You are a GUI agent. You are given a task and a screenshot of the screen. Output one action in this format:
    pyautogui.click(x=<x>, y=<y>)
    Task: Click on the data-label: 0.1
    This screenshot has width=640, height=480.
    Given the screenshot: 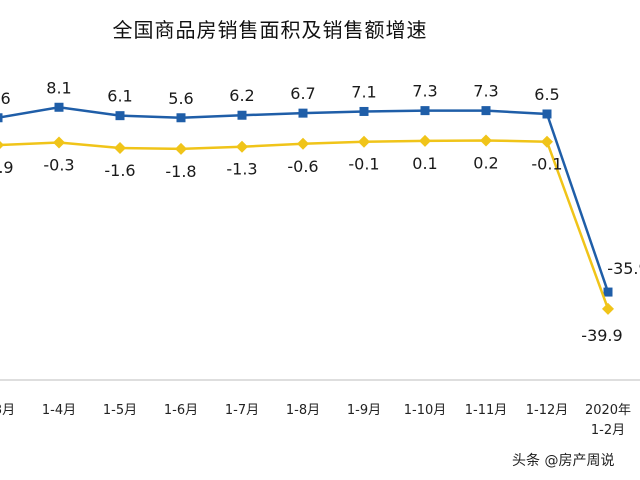 What is the action you would take?
    pyautogui.click(x=424, y=163)
    